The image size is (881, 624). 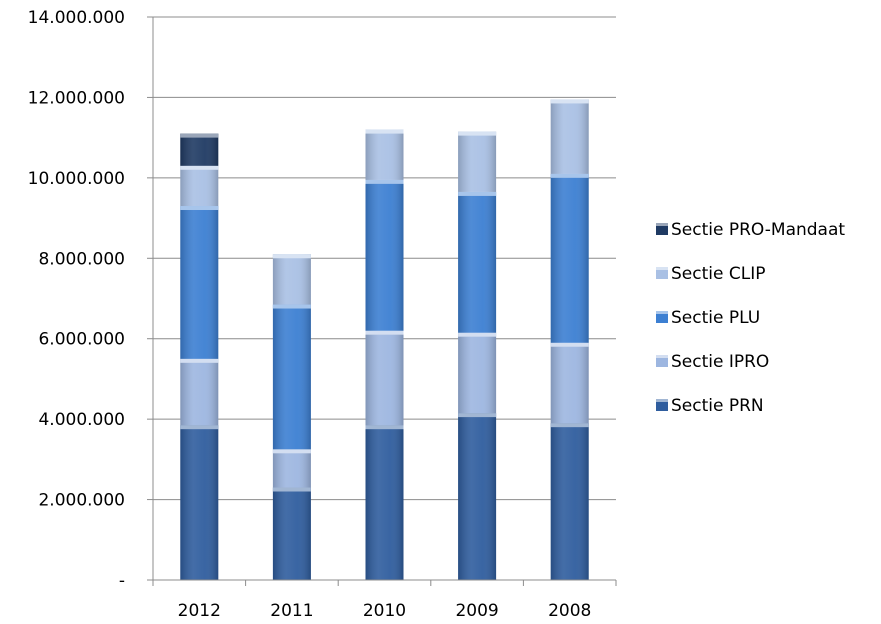 I want to click on y-tick-label: 8.000.000, so click(x=81, y=259).